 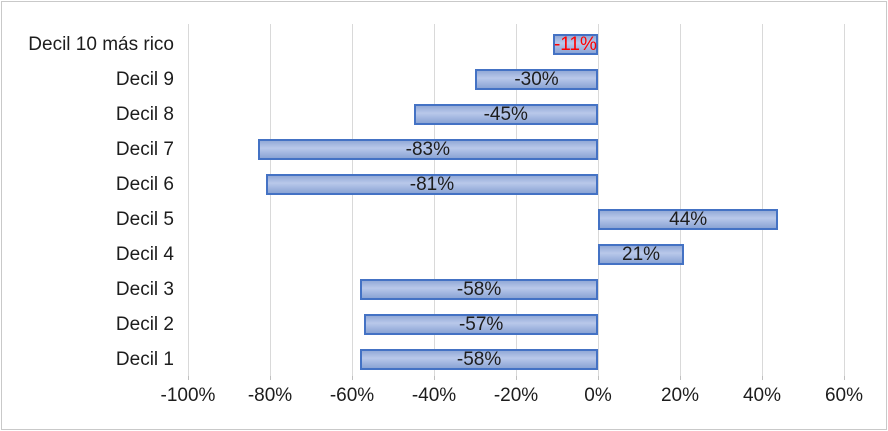 What do you see at coordinates (598, 200) in the screenshot?
I see `gridline-0%` at bounding box center [598, 200].